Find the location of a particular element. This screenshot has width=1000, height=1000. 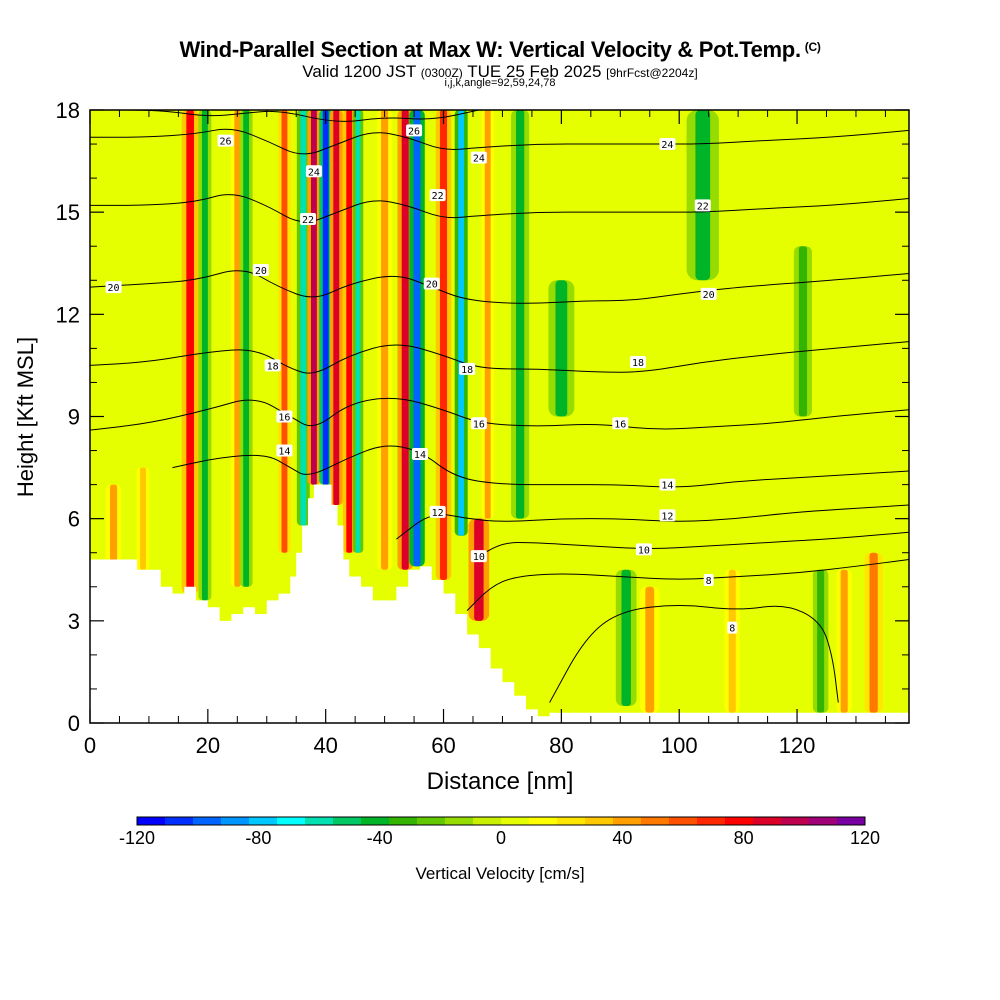

contour-label-text: 16 is located at coordinates (479, 424).